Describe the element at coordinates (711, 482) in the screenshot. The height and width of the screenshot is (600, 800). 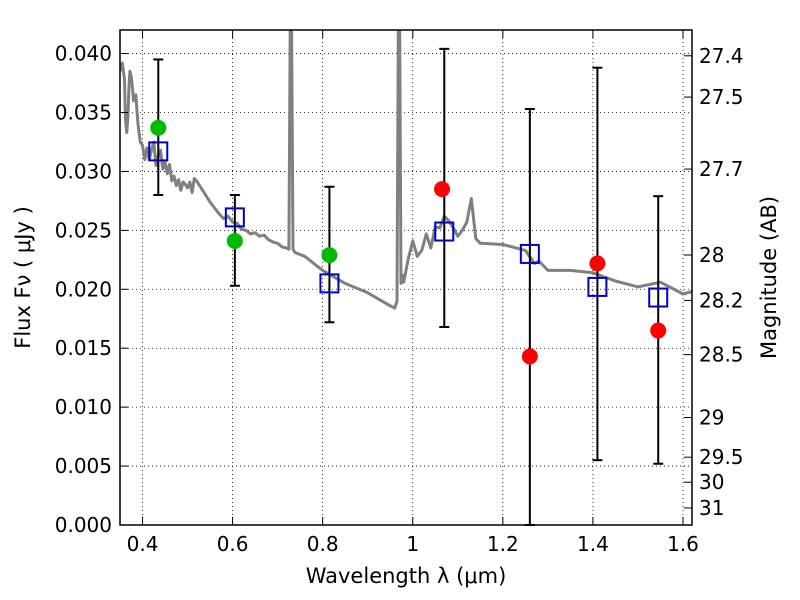
I see `mag-tick-label: 30` at that location.